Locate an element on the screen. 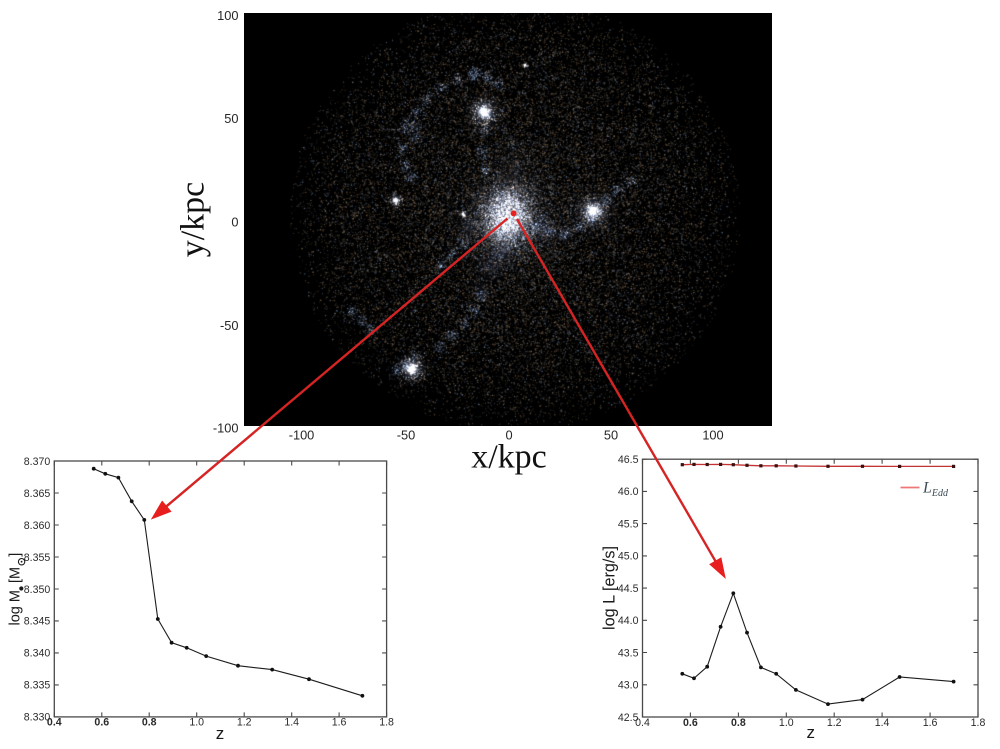 Image resolution: width=1000 pixels, height=749 pixels. svg-text: 8.350 is located at coordinates (37, 590).